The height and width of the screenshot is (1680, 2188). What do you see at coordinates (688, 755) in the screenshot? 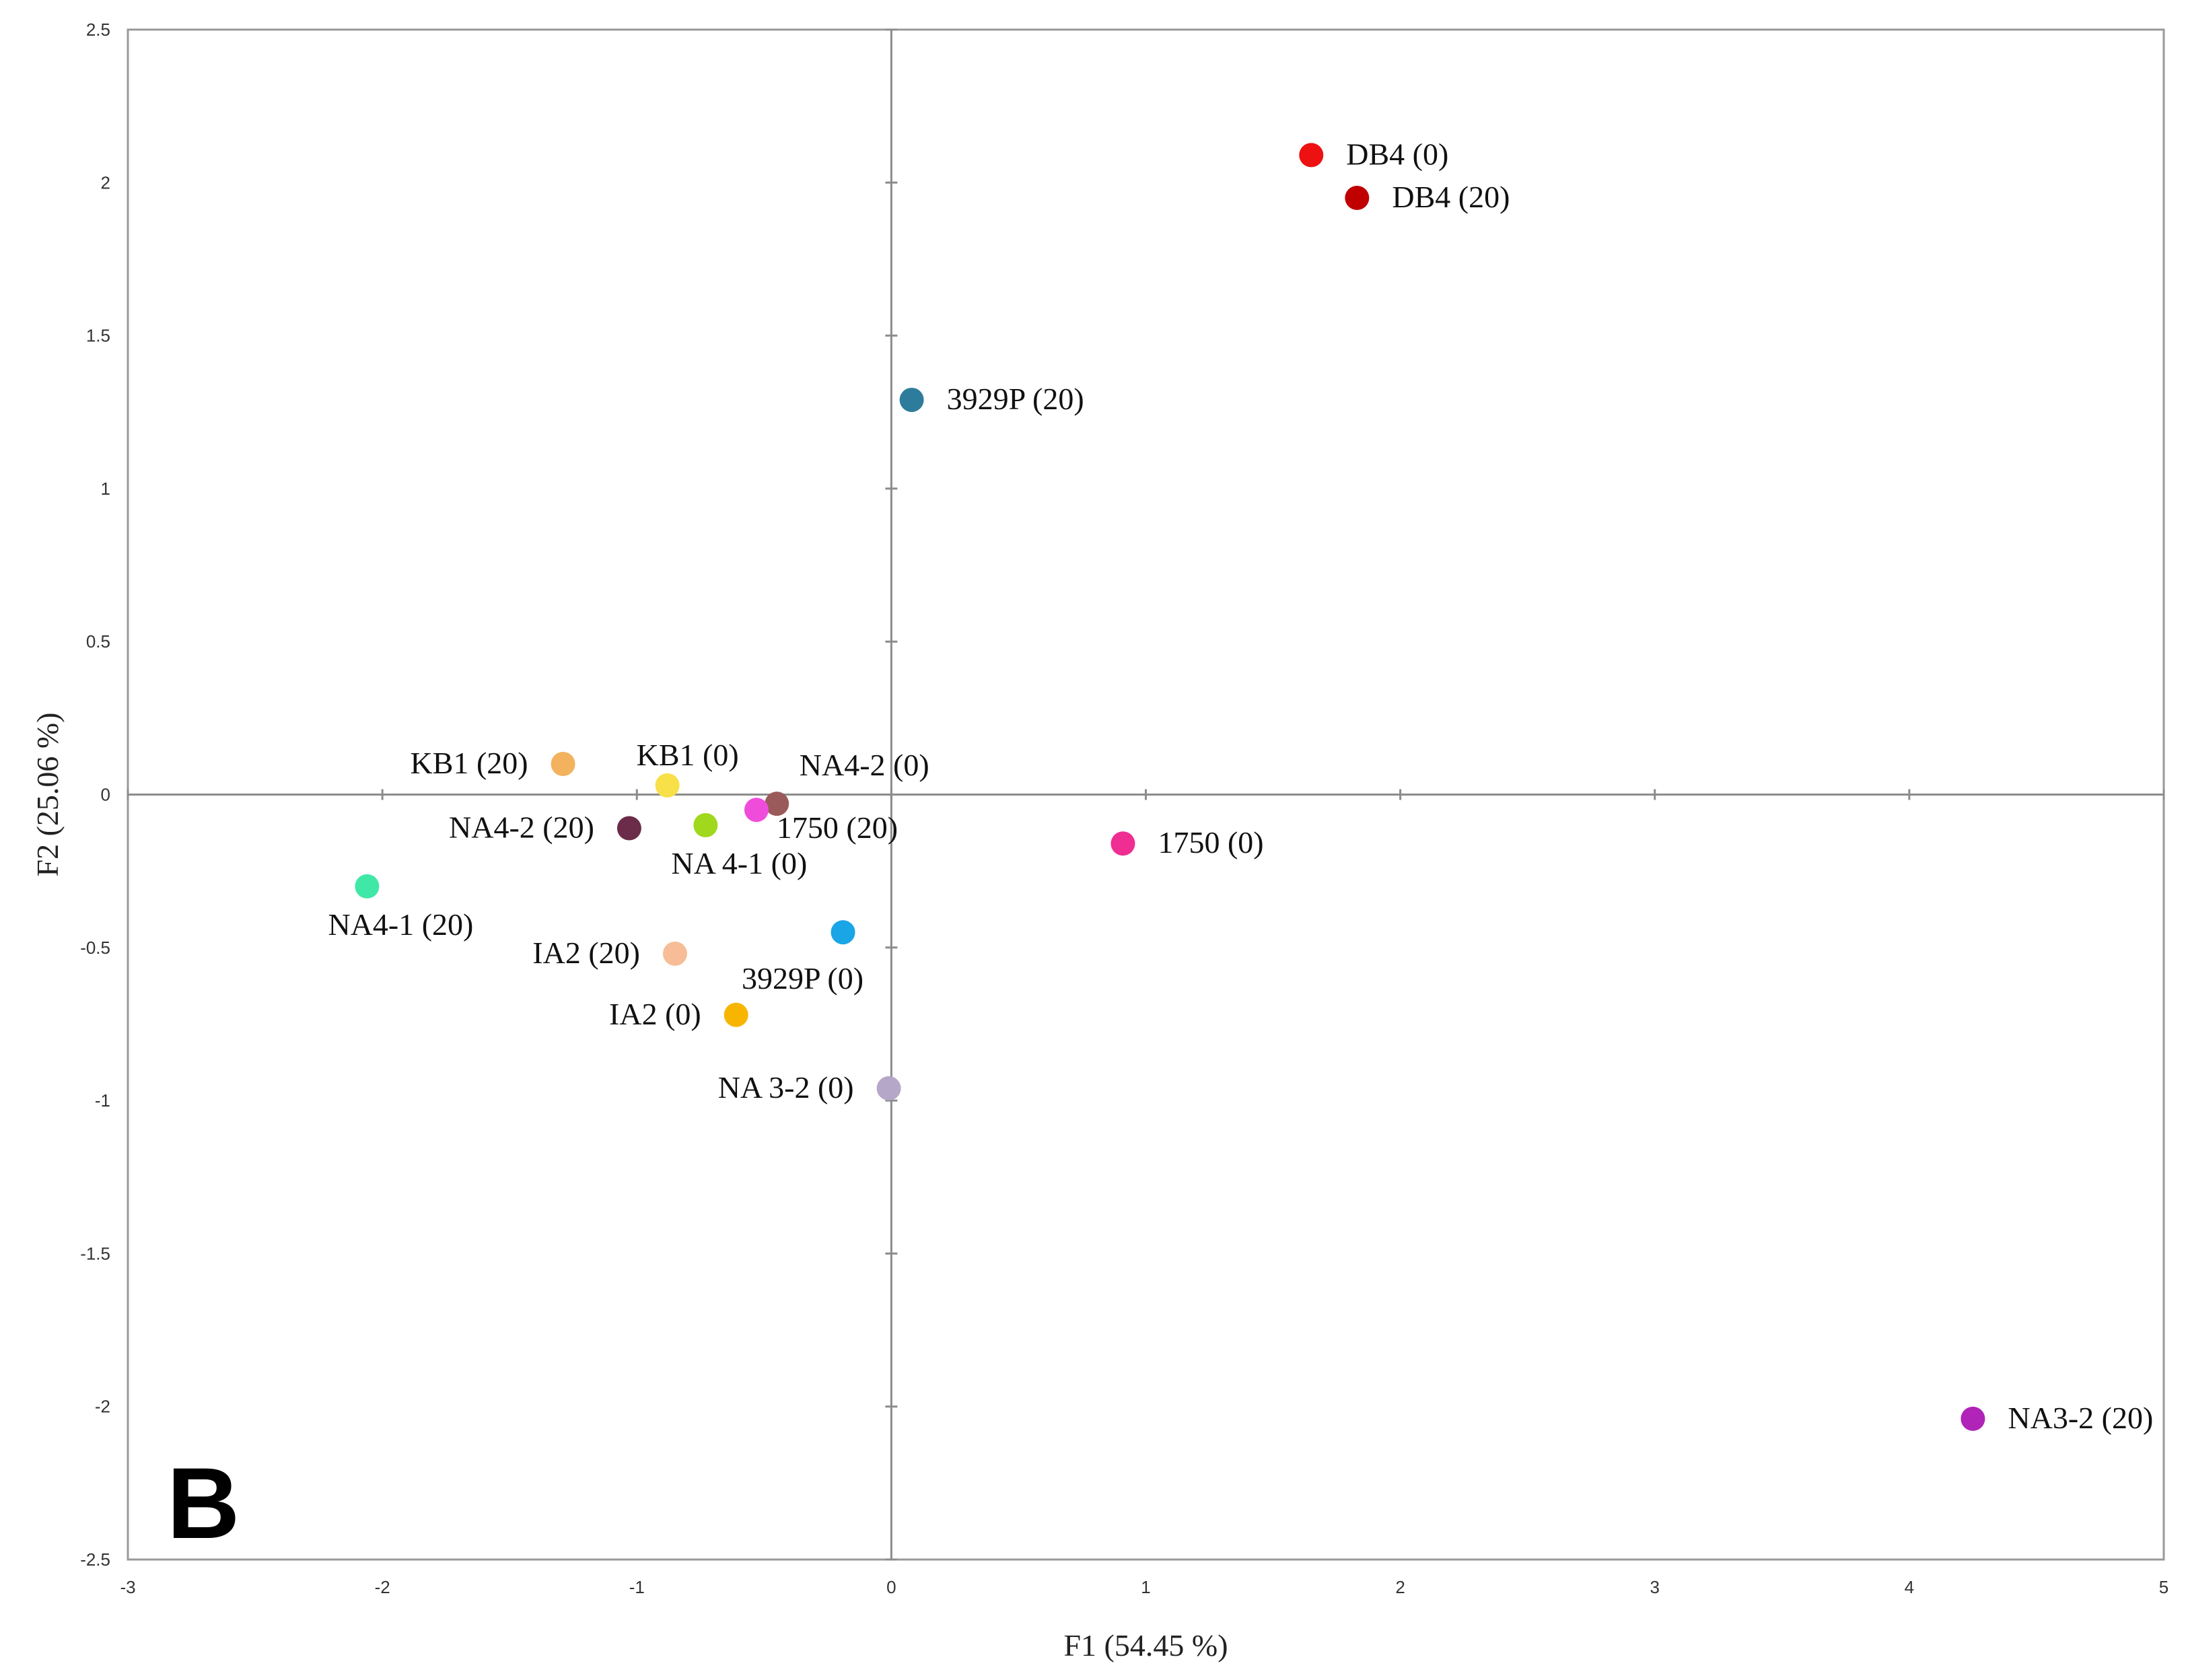
I see `data-point-label: KB1 (0)` at bounding box center [688, 755].